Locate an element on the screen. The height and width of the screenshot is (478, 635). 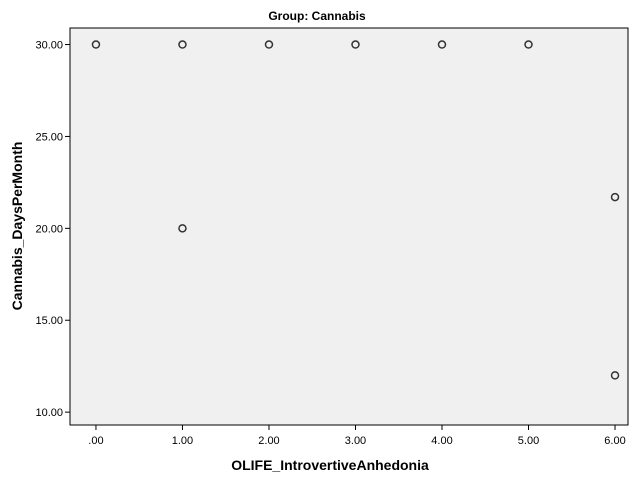
y-axis: 10.00 15.00 20.00 25.00 30.00 is located at coordinates (52, 229).